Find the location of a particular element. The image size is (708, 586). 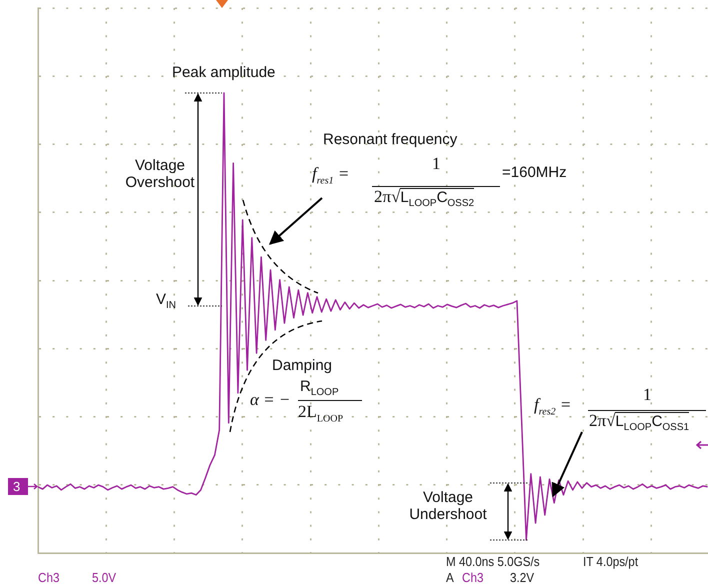

annotation: V$_{IN}$ is located at coordinates (166, 302).